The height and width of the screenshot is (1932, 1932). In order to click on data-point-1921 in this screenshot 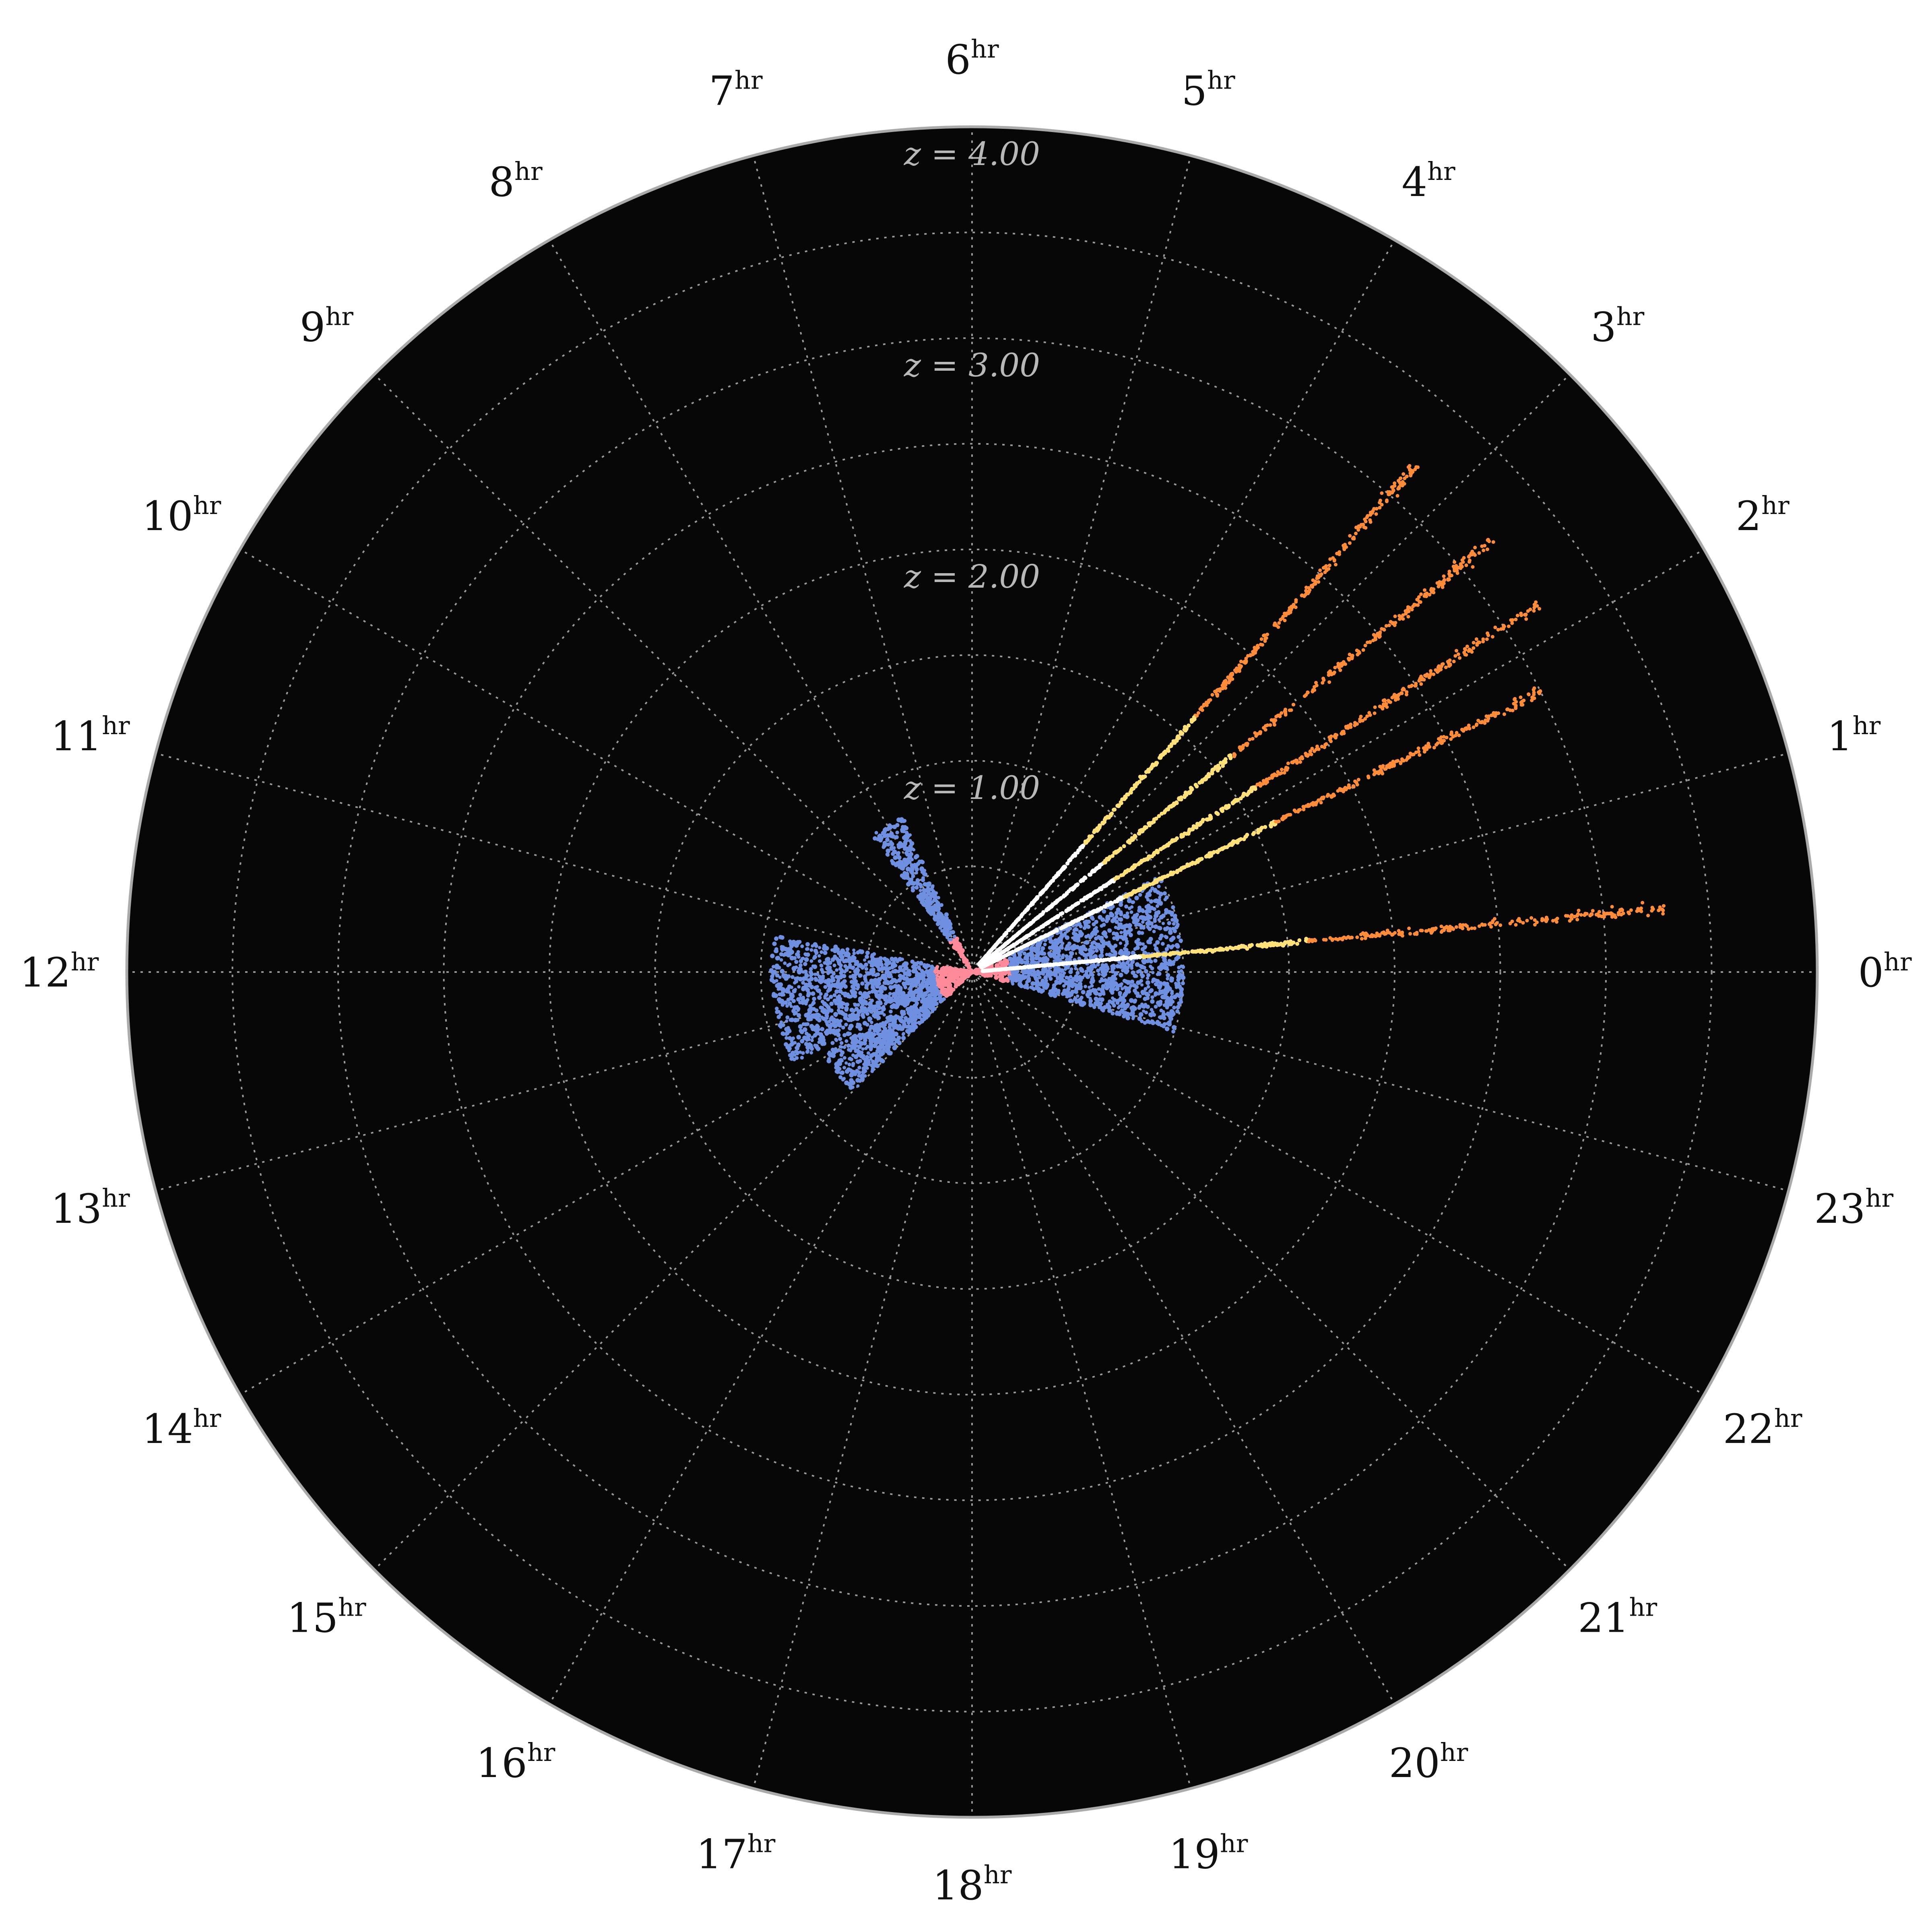, I will do `click(888, 852)`.